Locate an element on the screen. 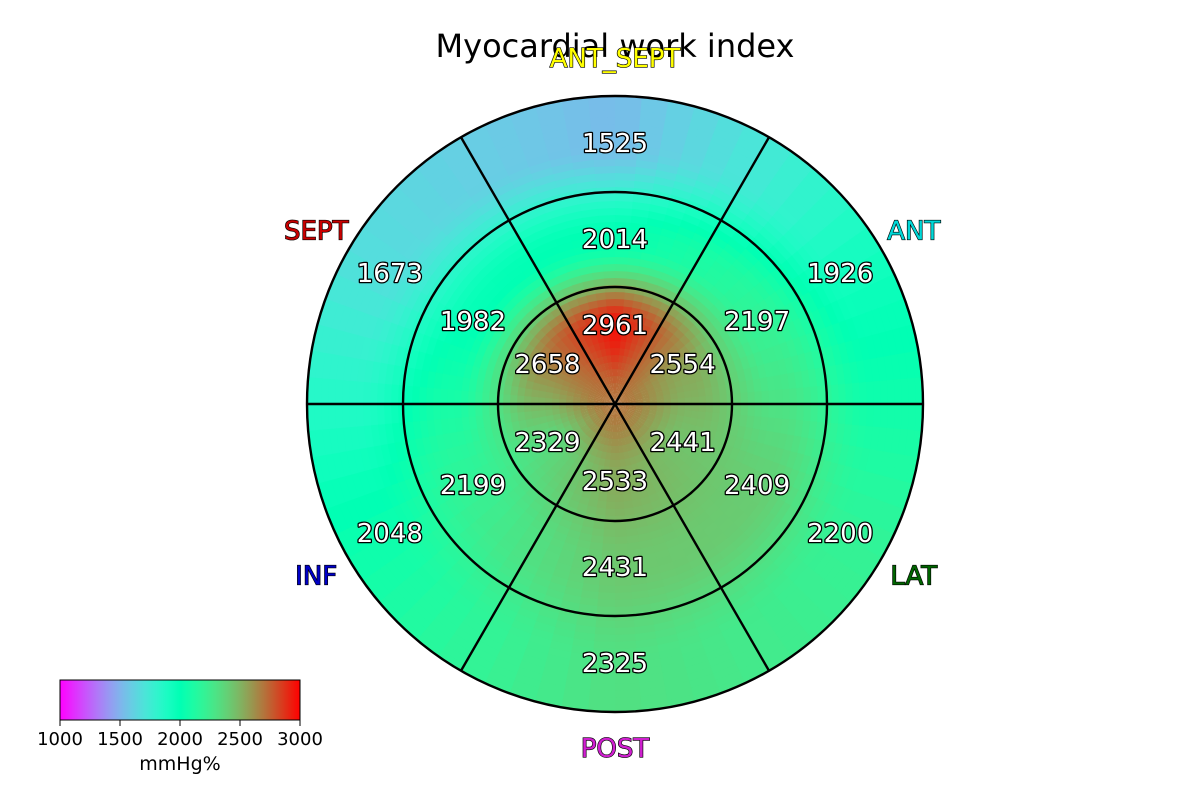 The height and width of the screenshot is (800, 1200). sector-border is located at coordinates (538, 270).